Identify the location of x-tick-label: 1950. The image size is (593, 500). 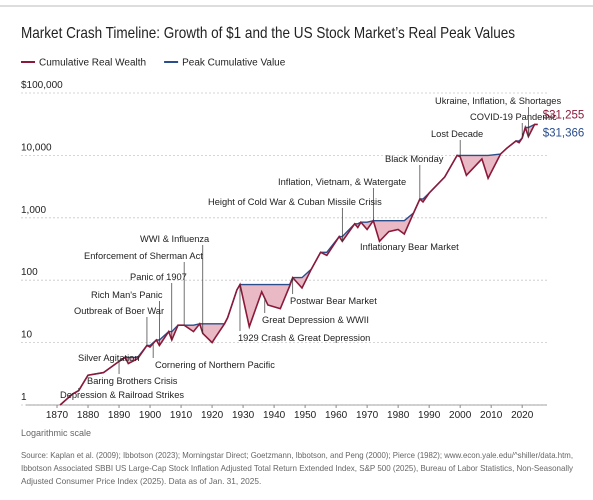
(305, 415).